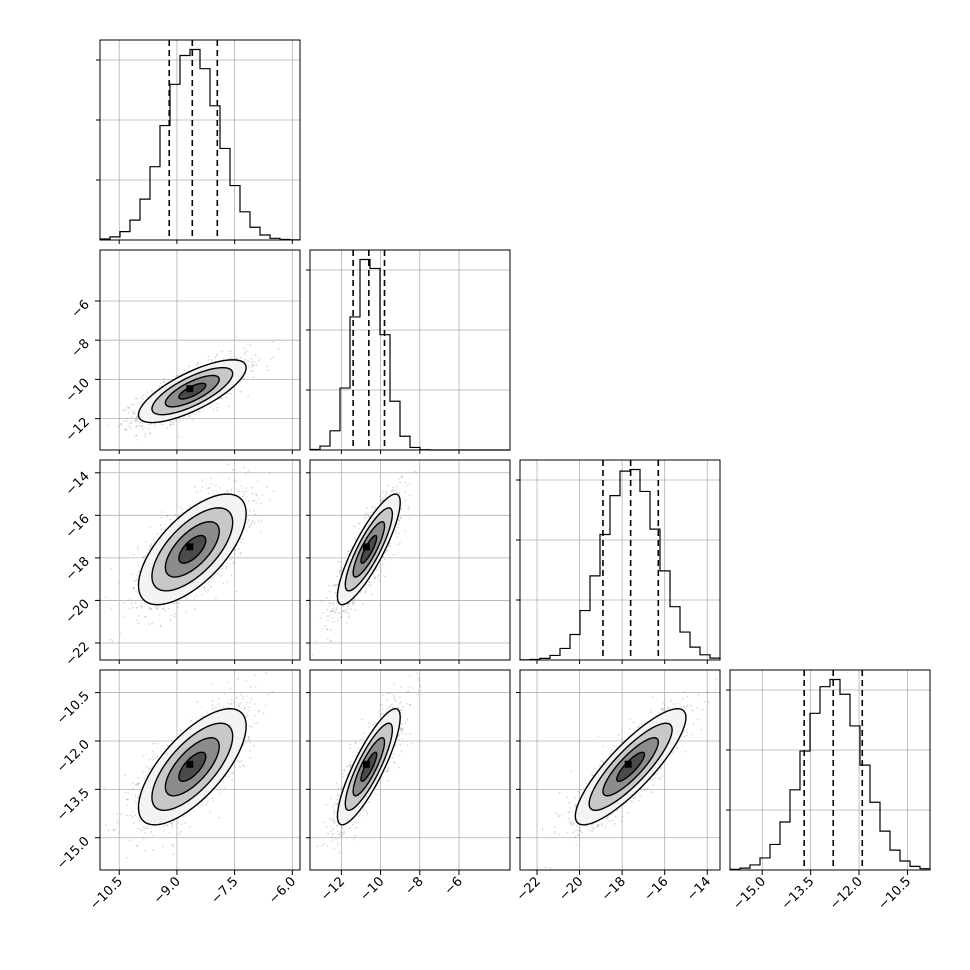 The height and width of the screenshot is (970, 970). What do you see at coordinates (190, 389) in the screenshot?
I see `density-peak` at bounding box center [190, 389].